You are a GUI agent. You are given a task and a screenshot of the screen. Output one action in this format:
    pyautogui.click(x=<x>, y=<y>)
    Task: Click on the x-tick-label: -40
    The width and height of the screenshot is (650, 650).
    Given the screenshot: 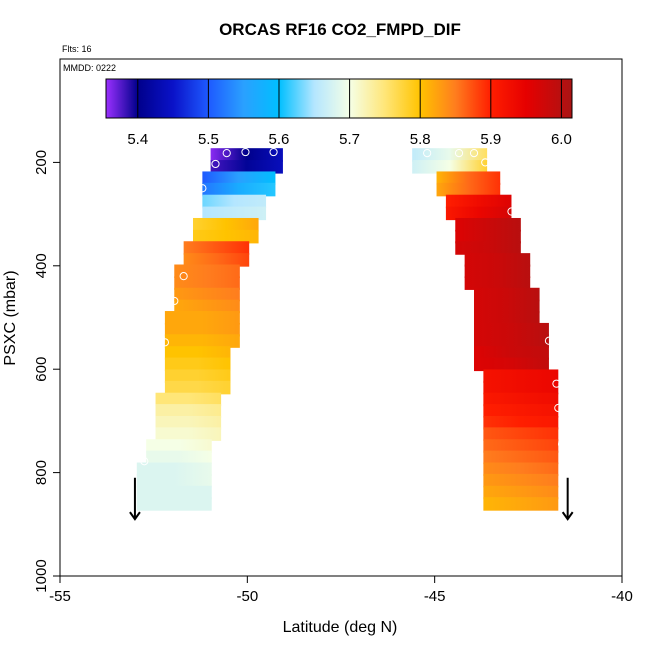 What is the action you would take?
    pyautogui.click(x=622, y=596)
    